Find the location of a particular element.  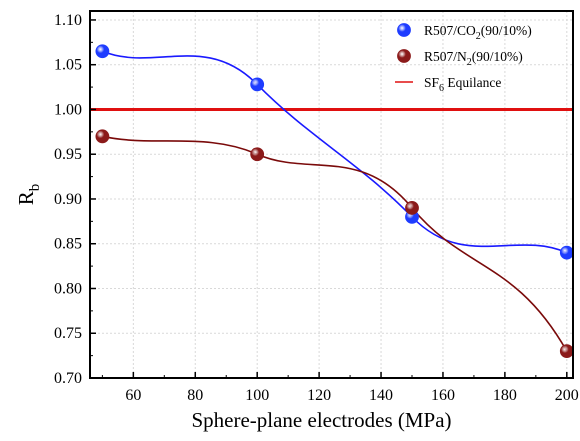

x-tick-label: 100 is located at coordinates (257, 395).